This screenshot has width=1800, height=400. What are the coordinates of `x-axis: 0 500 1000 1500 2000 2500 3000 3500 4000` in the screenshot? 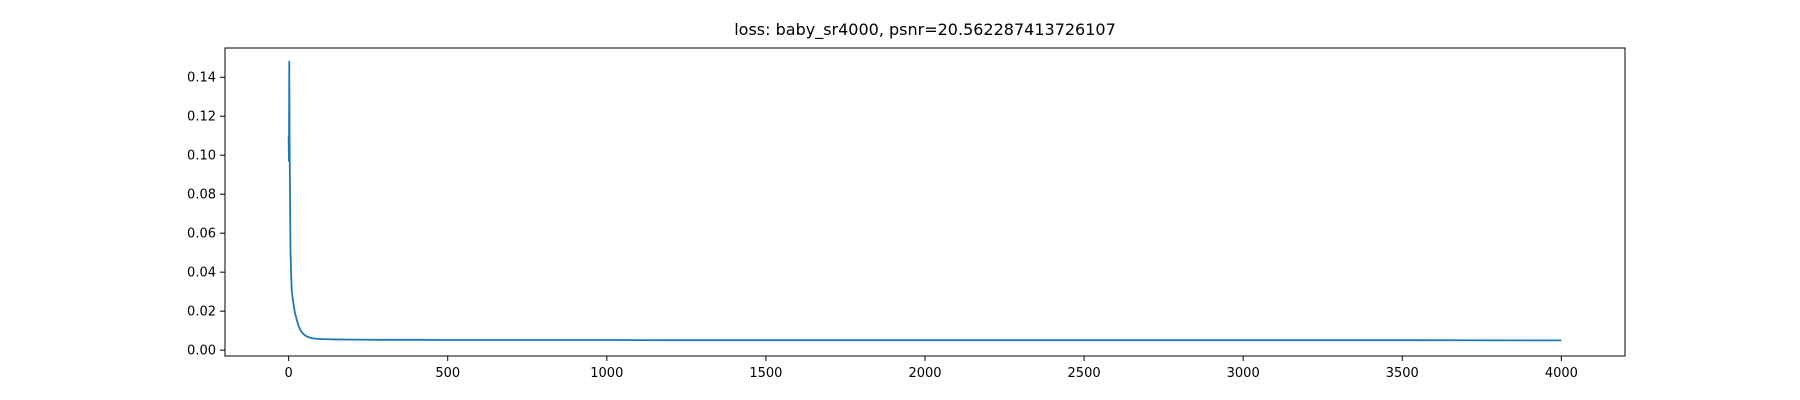 It's located at (931, 368).